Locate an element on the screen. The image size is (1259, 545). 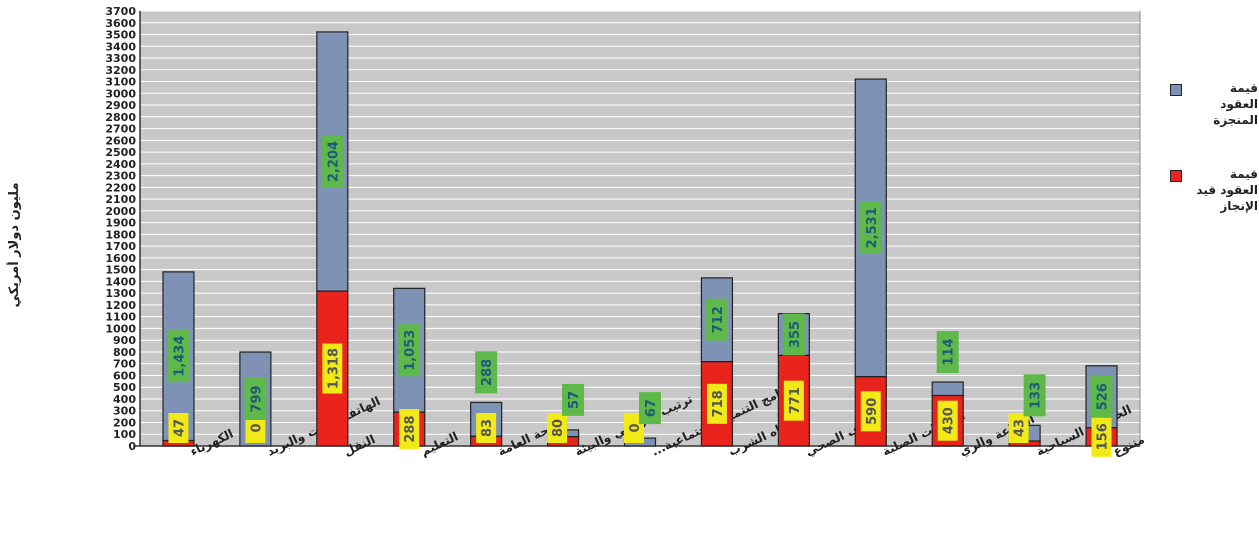
legend-item-completed: قيمة العقود المنجزة is located at coordinates (1213, 104).